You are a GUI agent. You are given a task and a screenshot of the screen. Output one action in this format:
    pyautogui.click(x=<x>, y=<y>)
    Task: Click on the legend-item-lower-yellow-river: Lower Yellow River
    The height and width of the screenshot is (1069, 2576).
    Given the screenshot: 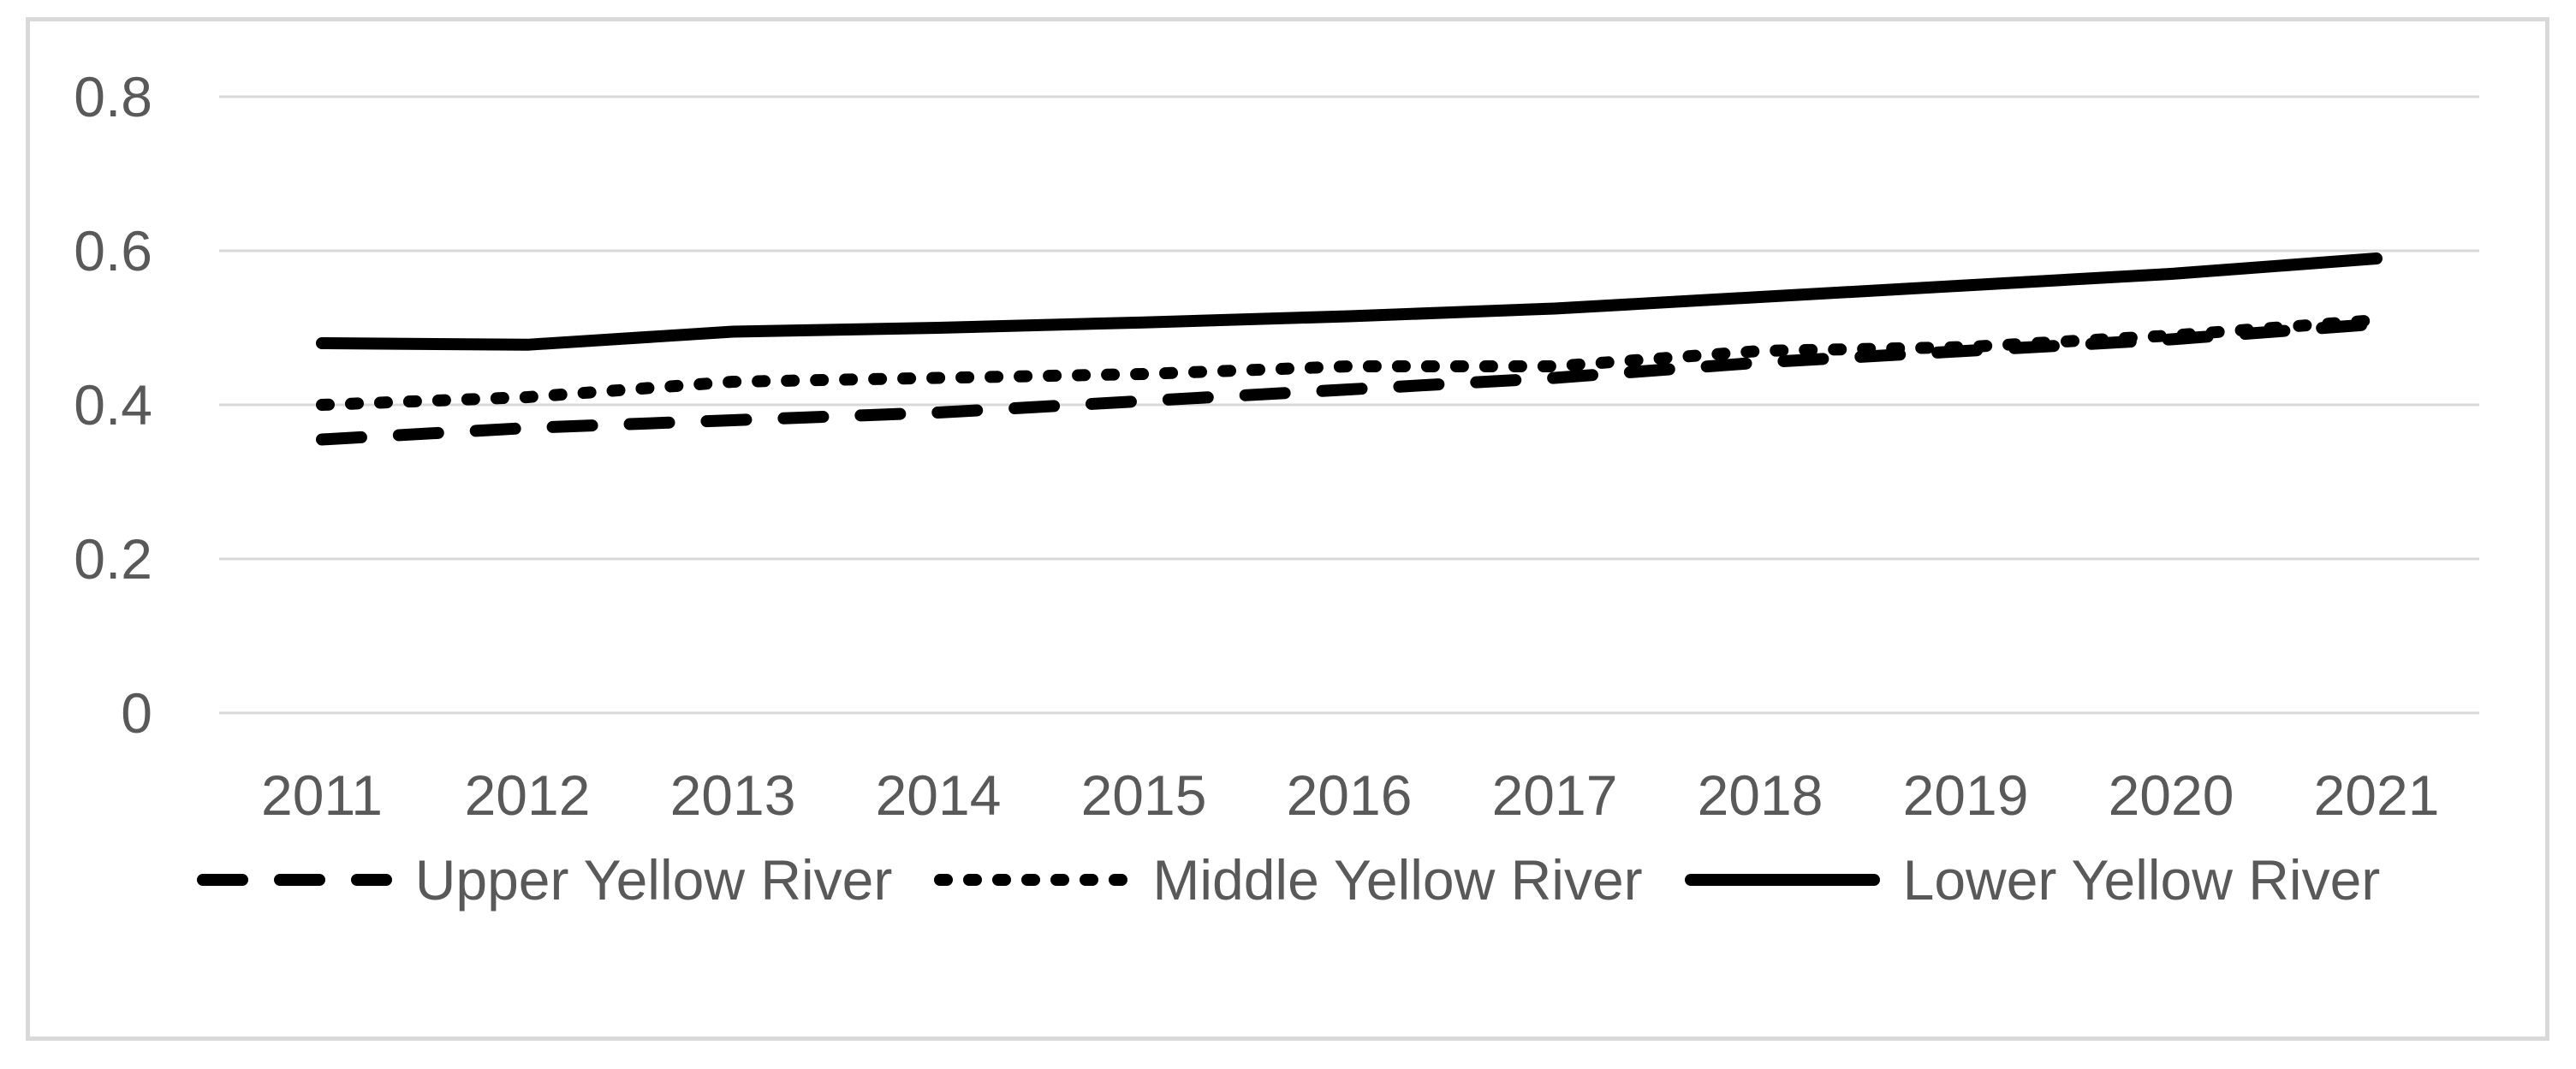 What is the action you would take?
    pyautogui.click(x=2033, y=880)
    